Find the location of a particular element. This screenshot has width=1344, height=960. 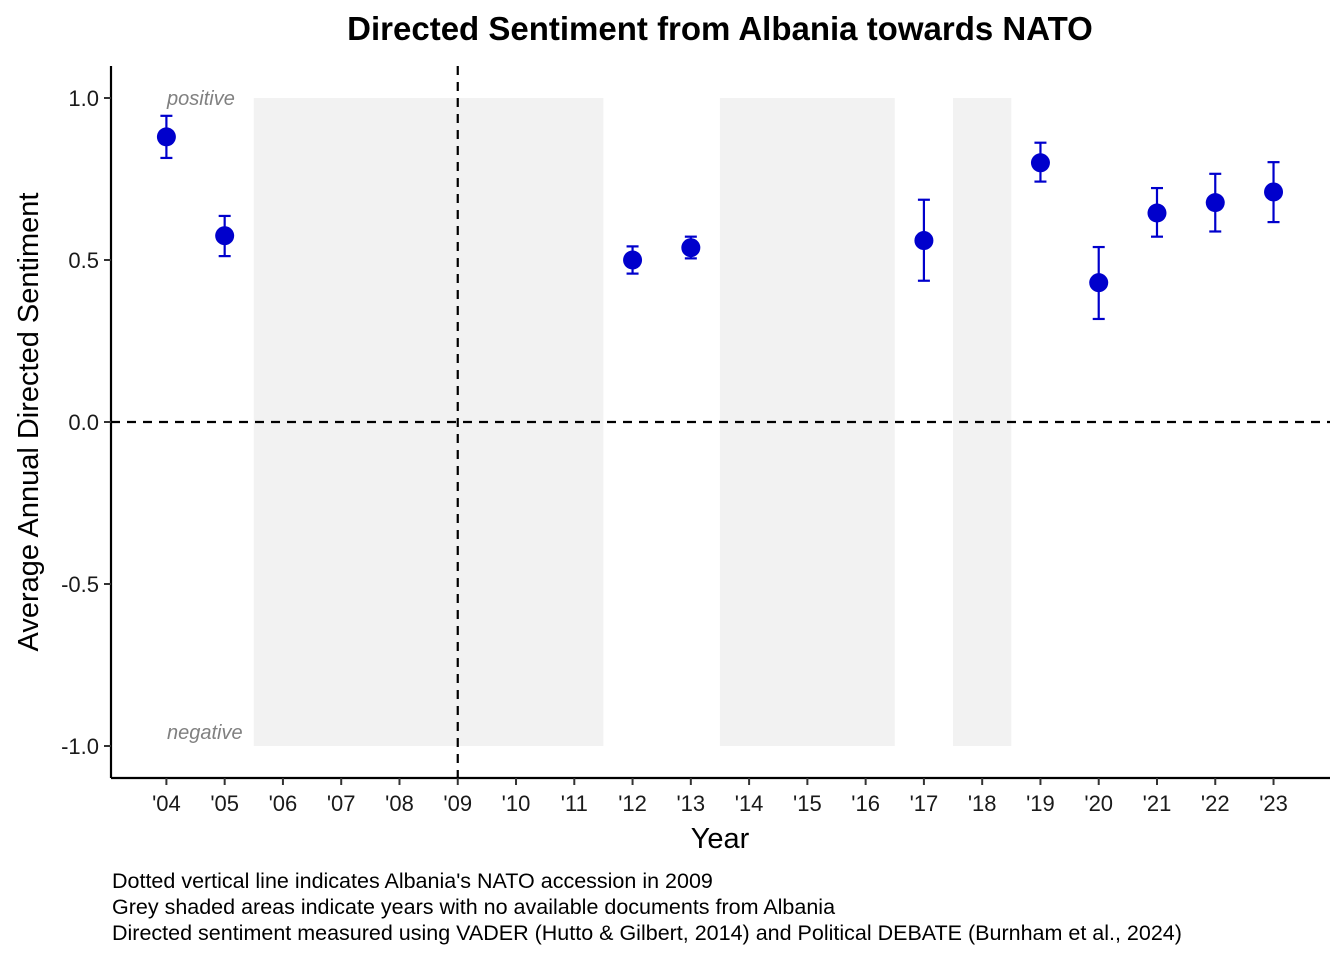

x-tick-label: '15 is located at coordinates (807, 803).